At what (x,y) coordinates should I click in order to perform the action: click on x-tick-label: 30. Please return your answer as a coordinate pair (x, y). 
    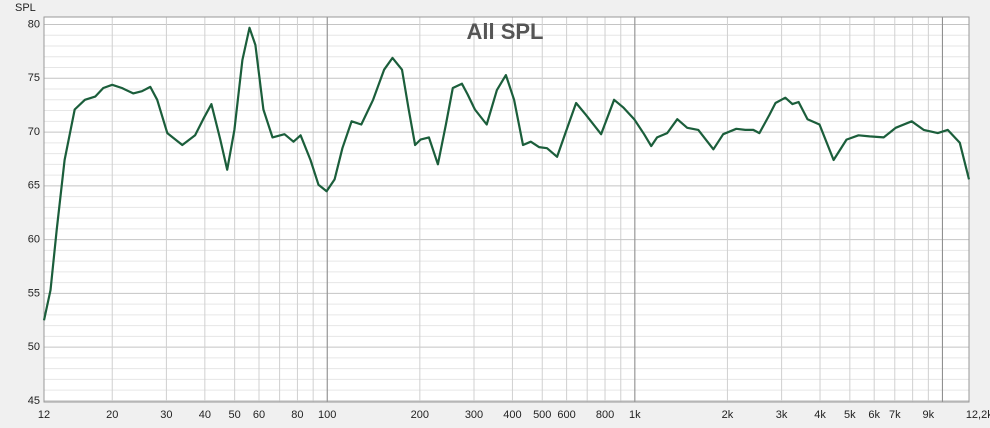
    Looking at the image, I should click on (166, 415).